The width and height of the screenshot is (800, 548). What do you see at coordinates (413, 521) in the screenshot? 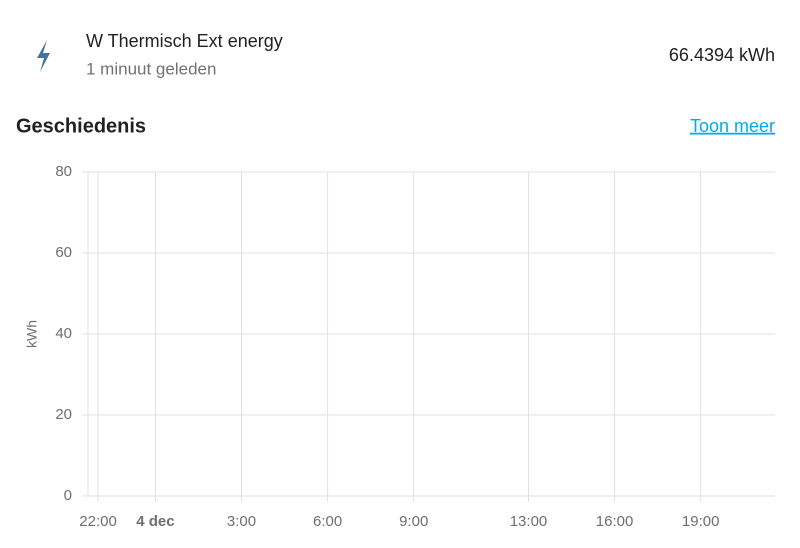
I see `x-tick-label: 9:00` at bounding box center [413, 521].